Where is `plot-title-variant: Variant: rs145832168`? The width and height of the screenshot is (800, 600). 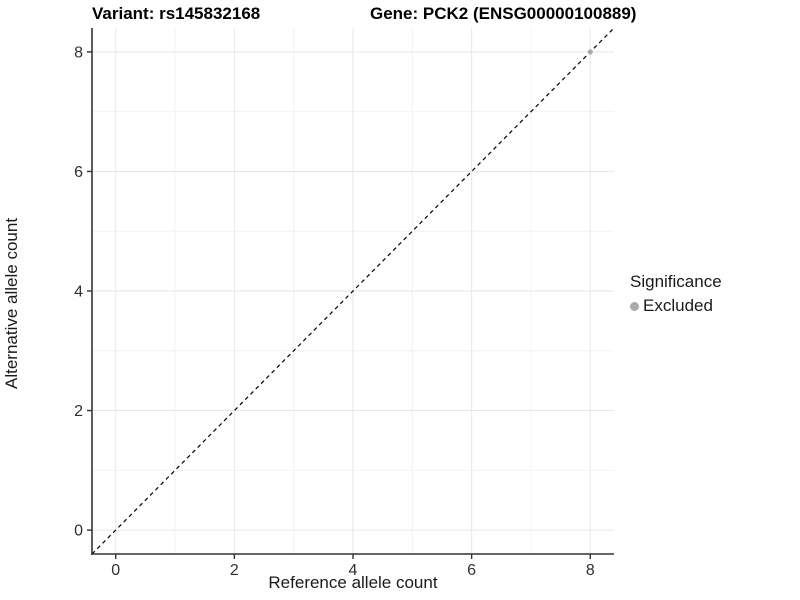
plot-title-variant: Variant: rs145832168 is located at coordinates (176, 13).